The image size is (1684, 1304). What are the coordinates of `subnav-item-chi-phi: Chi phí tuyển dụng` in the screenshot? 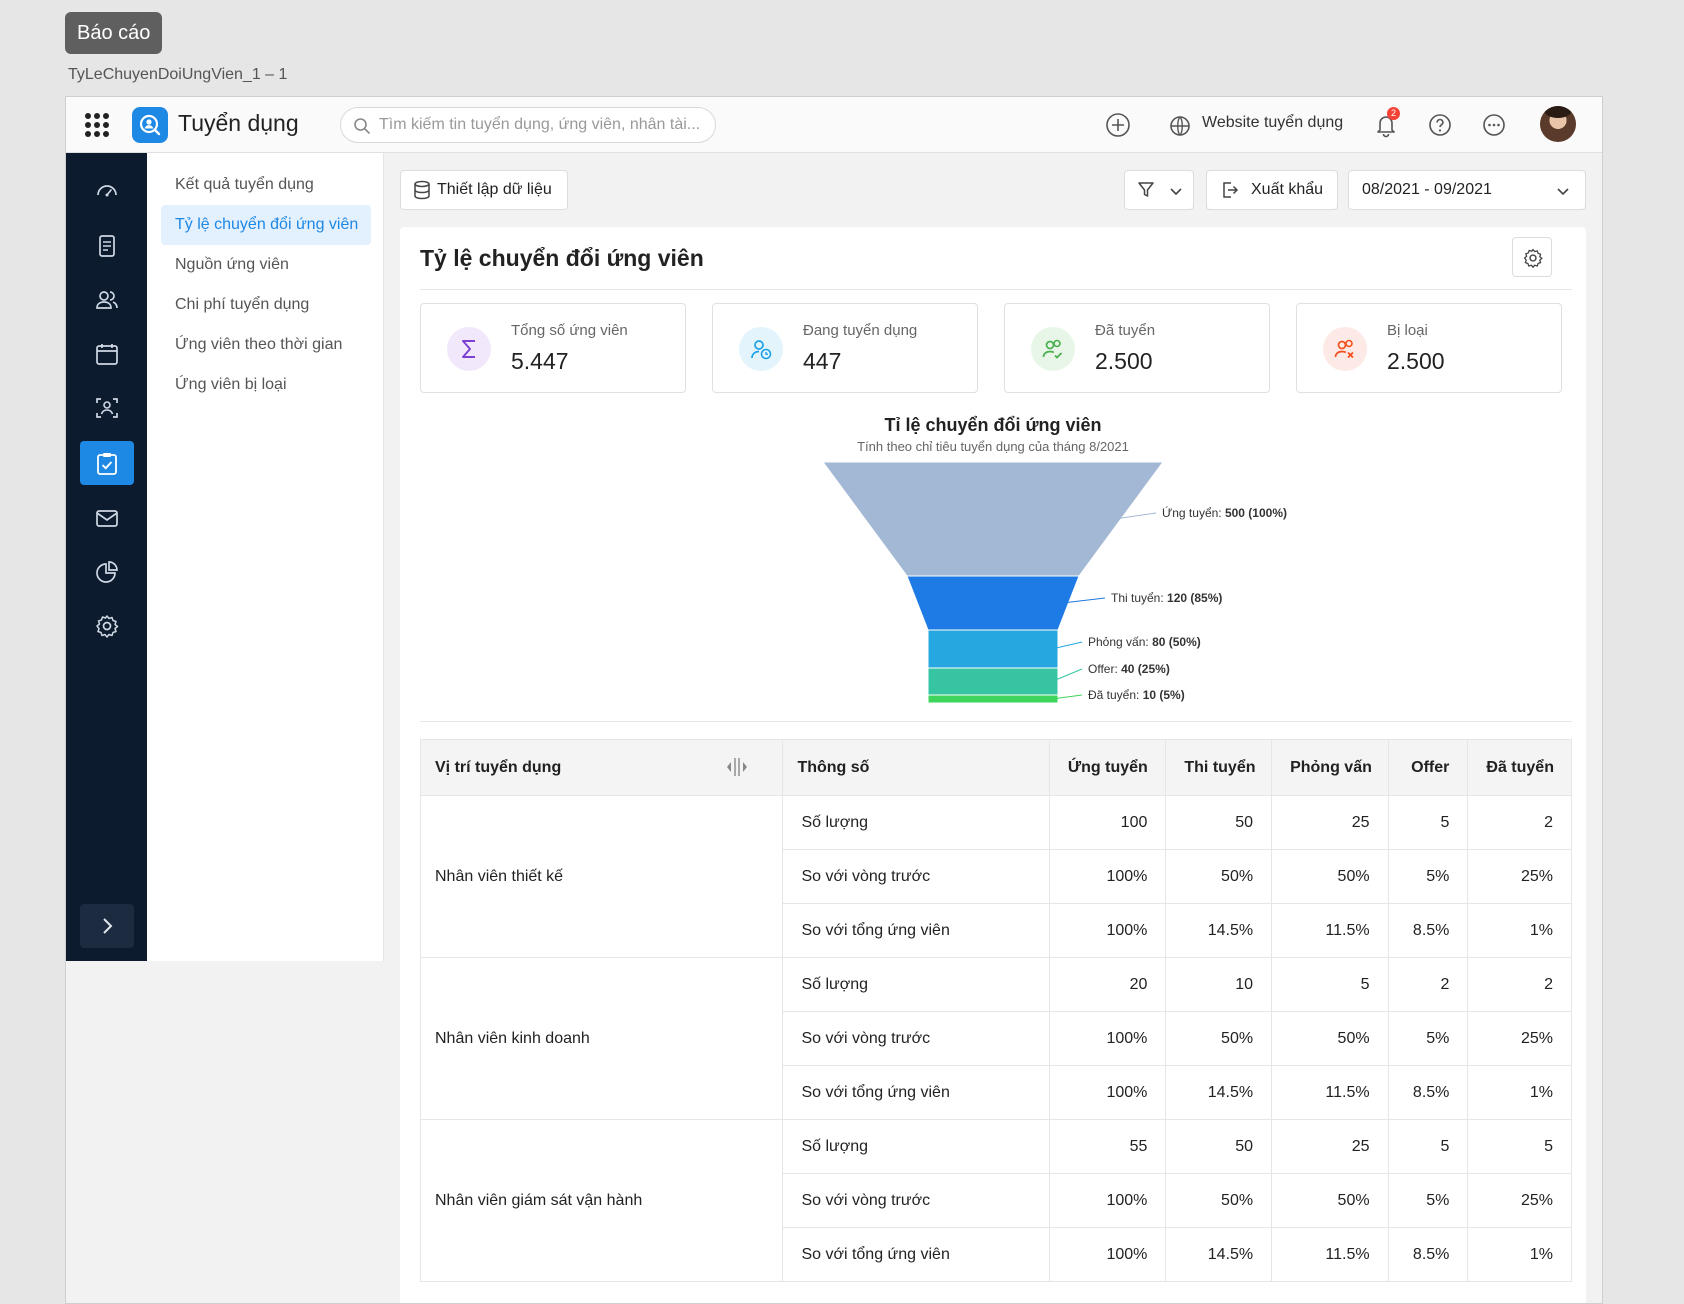 It's located at (242, 304).